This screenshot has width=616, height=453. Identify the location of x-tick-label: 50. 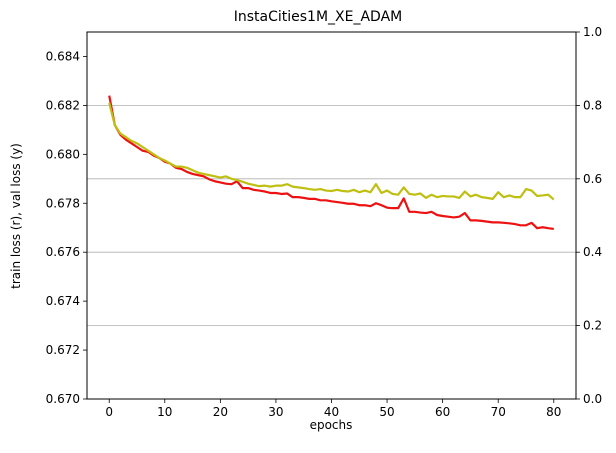
(386, 412).